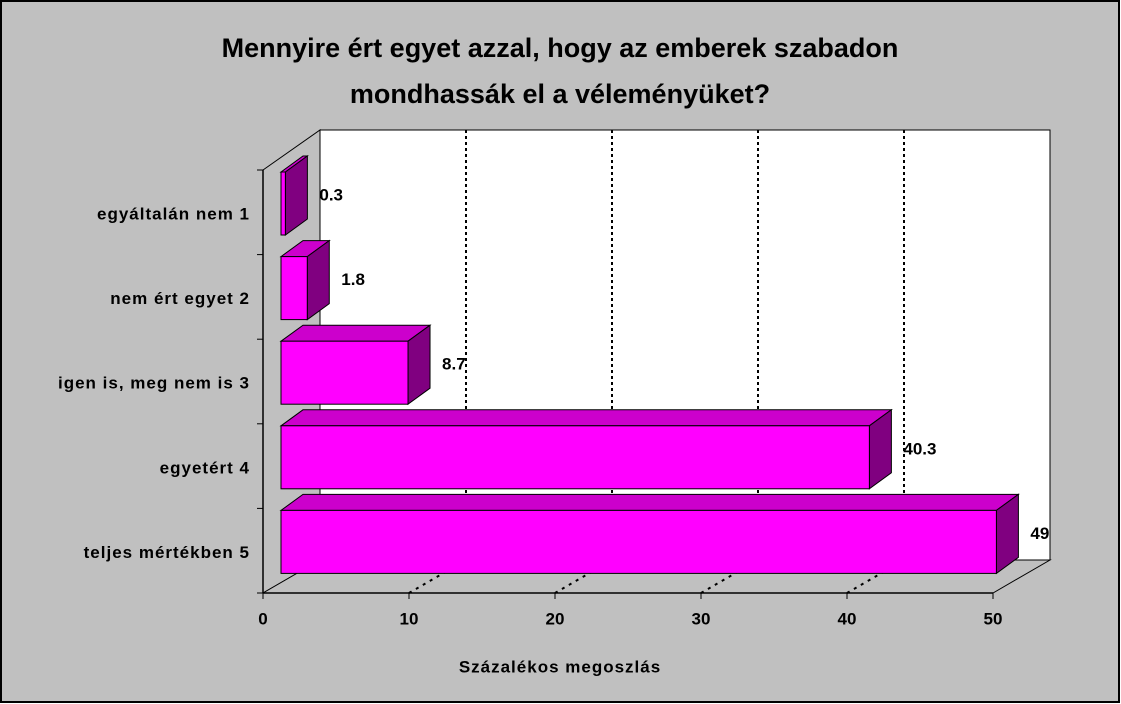 This screenshot has height=704, width=1121. What do you see at coordinates (993, 618) in the screenshot?
I see `x-tick-label: 50` at bounding box center [993, 618].